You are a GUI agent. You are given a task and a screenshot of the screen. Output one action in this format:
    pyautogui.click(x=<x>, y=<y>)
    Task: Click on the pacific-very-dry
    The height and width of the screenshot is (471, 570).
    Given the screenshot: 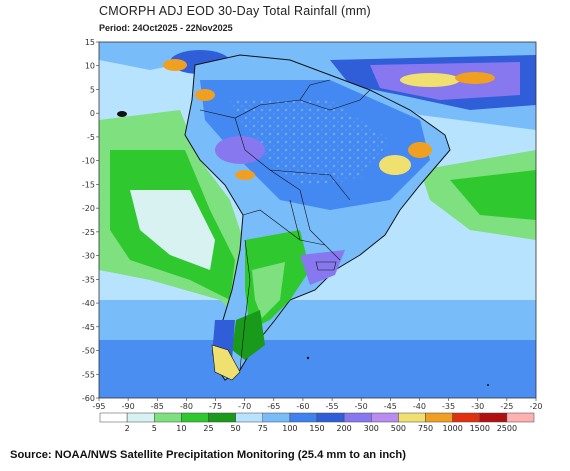 What is the action you would take?
    pyautogui.click(x=172, y=230)
    